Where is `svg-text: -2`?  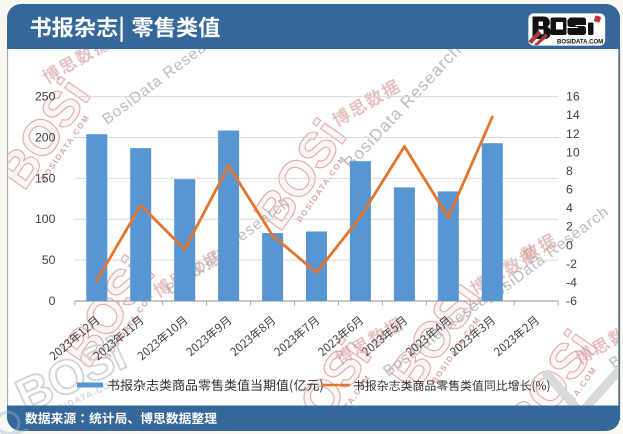
svg-text: -2 is located at coordinates (571, 264).